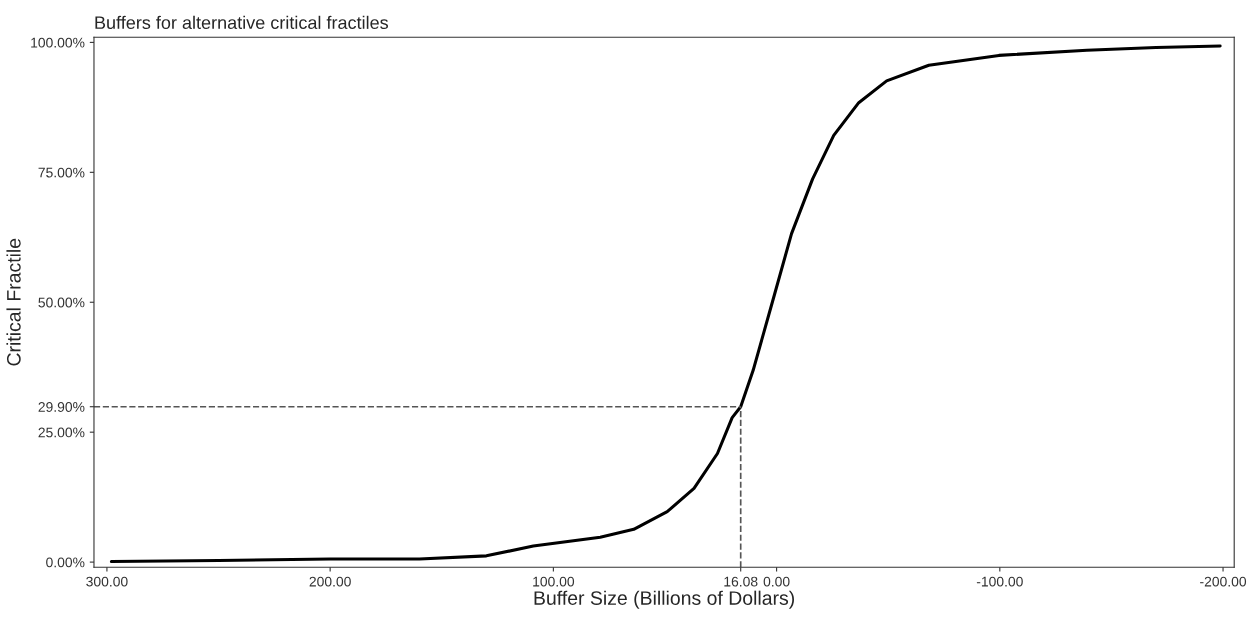  Describe the element at coordinates (554, 581) in the screenshot. I see `x-tick-label: 100.00` at that location.